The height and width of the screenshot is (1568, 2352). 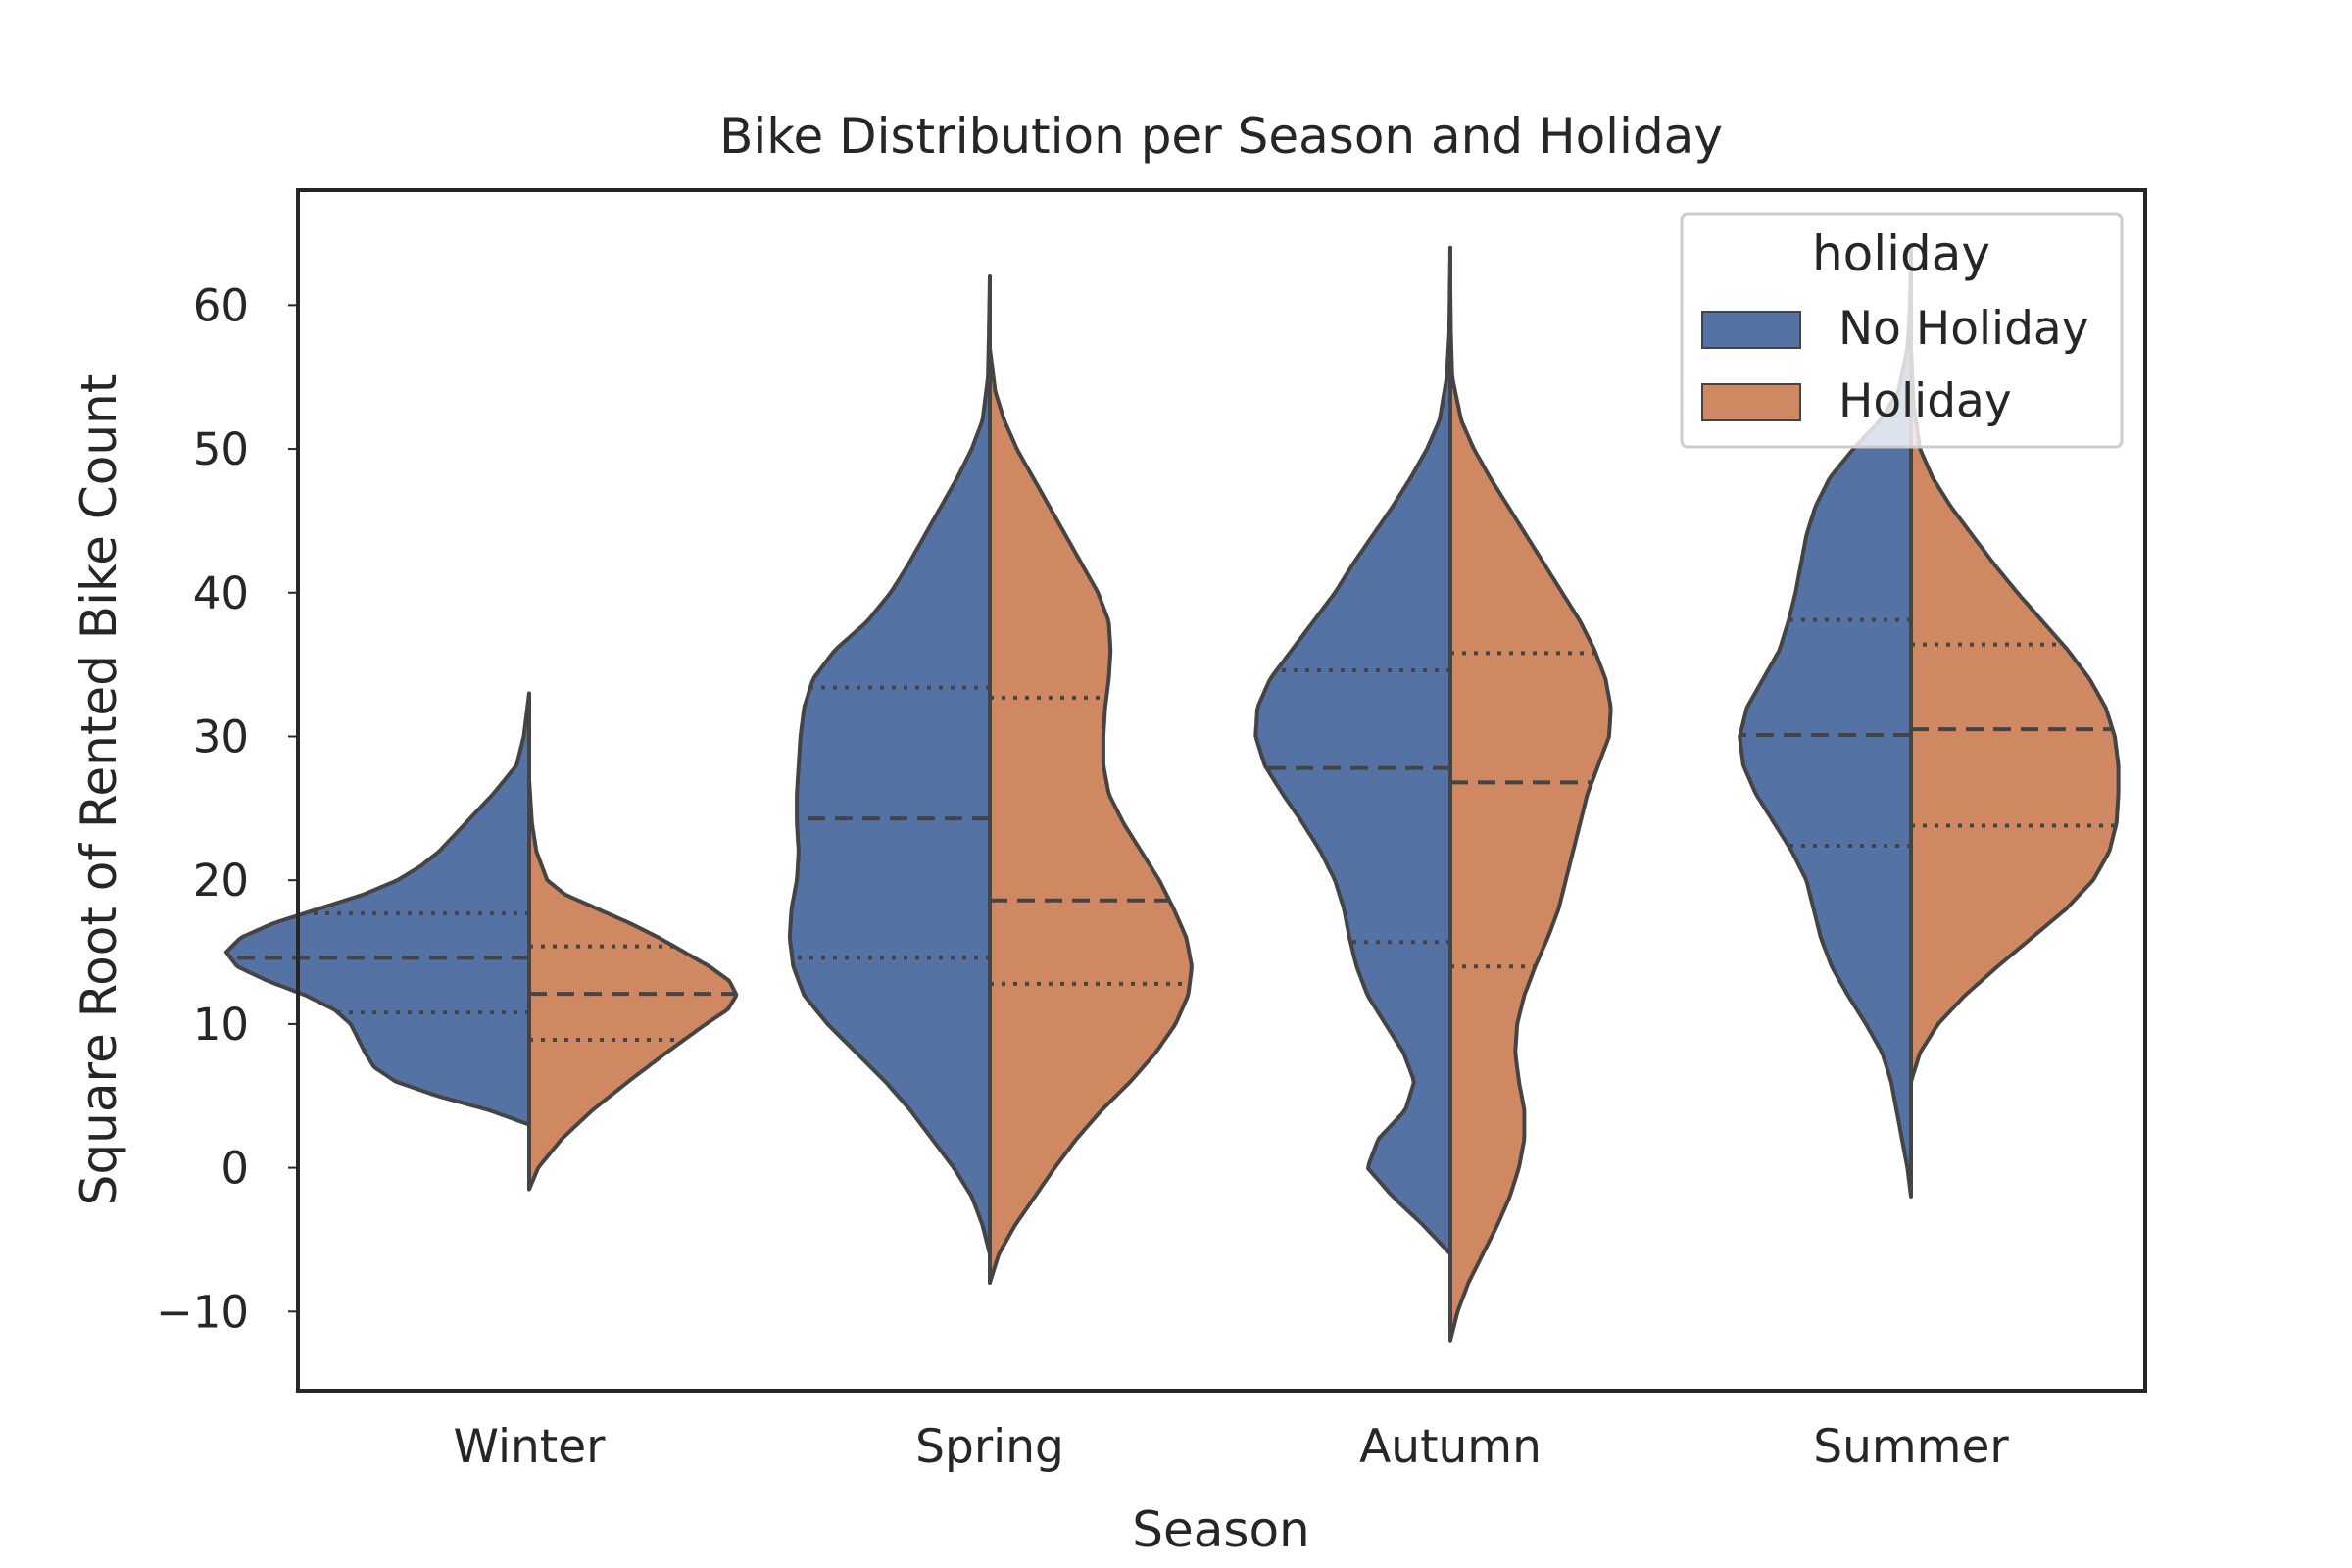 I want to click on x-tick-label-summer: Summer, so click(x=1911, y=1447).